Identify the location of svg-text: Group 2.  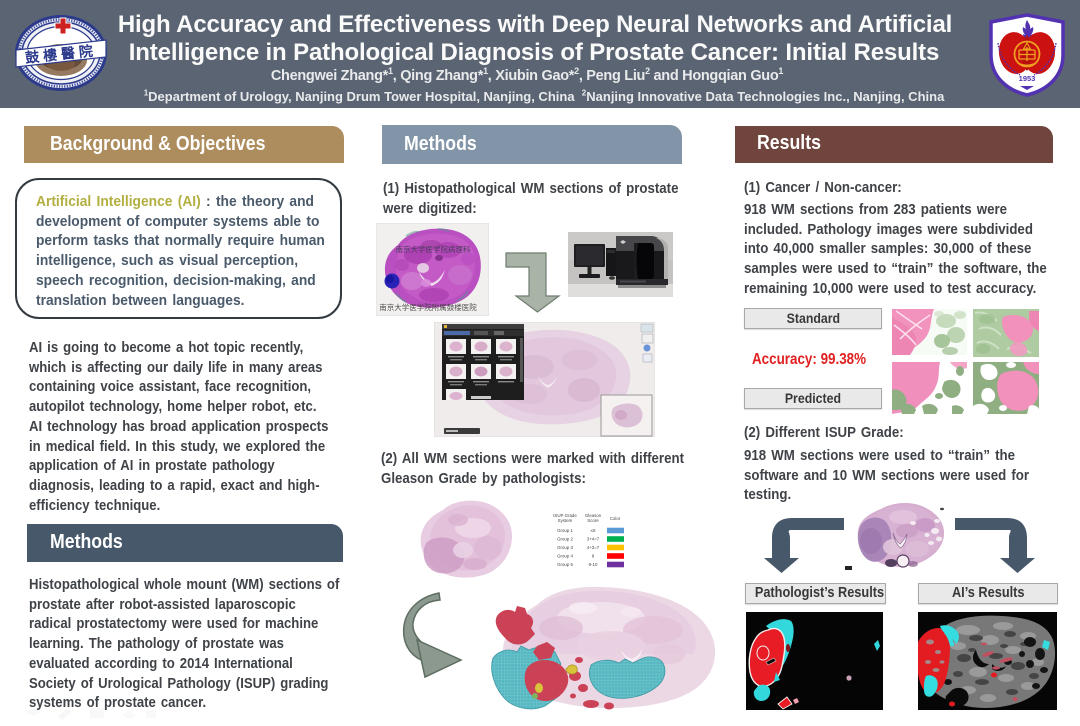
(565, 539).